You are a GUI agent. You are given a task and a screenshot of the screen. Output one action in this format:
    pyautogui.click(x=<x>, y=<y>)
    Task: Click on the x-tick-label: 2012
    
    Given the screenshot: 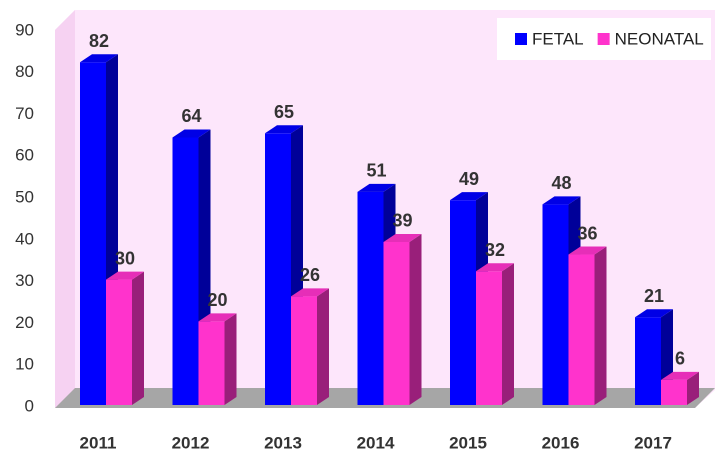 What is the action you would take?
    pyautogui.click(x=191, y=442)
    